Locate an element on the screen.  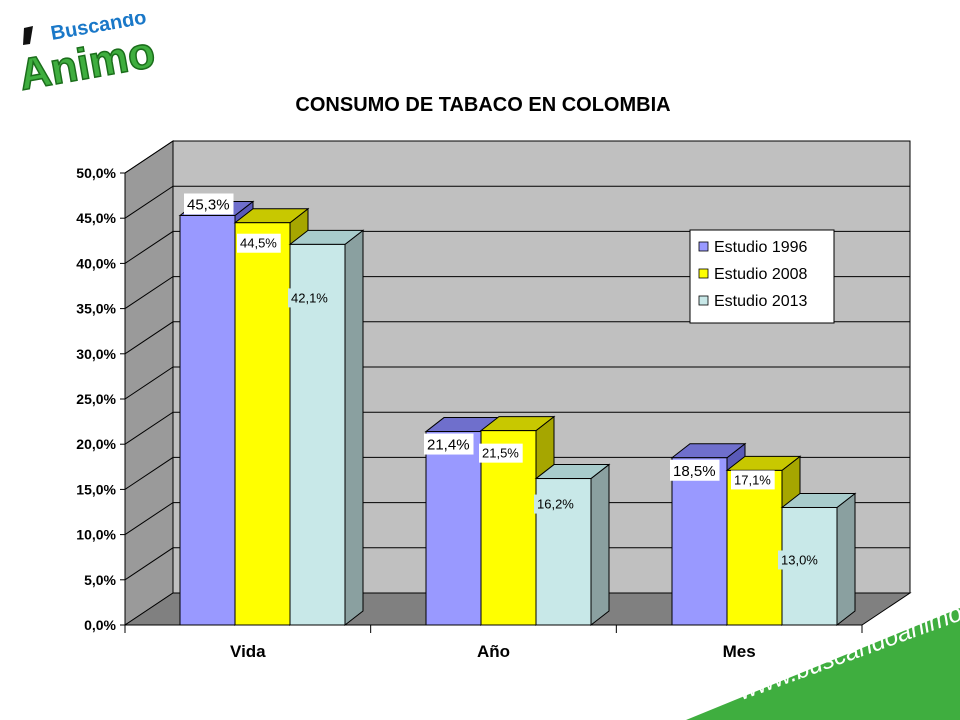
data-label: 16,2% is located at coordinates (556, 504).